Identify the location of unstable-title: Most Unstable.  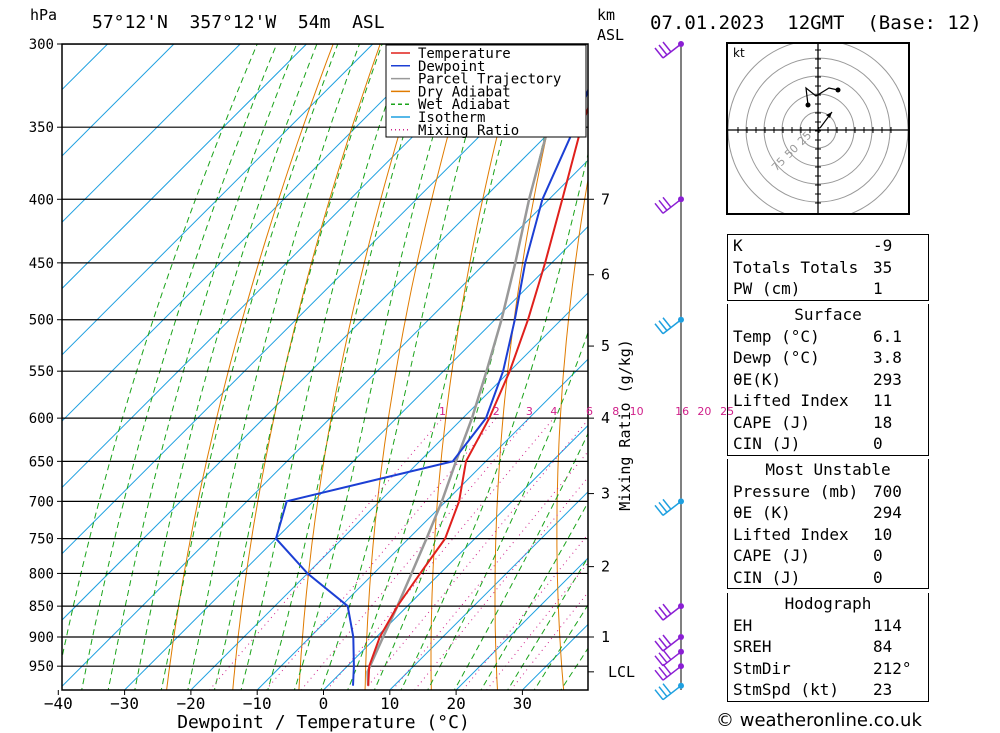
(828, 469).